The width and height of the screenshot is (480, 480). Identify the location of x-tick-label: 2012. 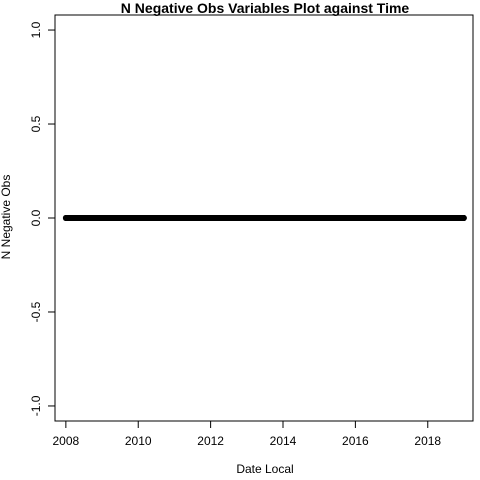
(210, 441).